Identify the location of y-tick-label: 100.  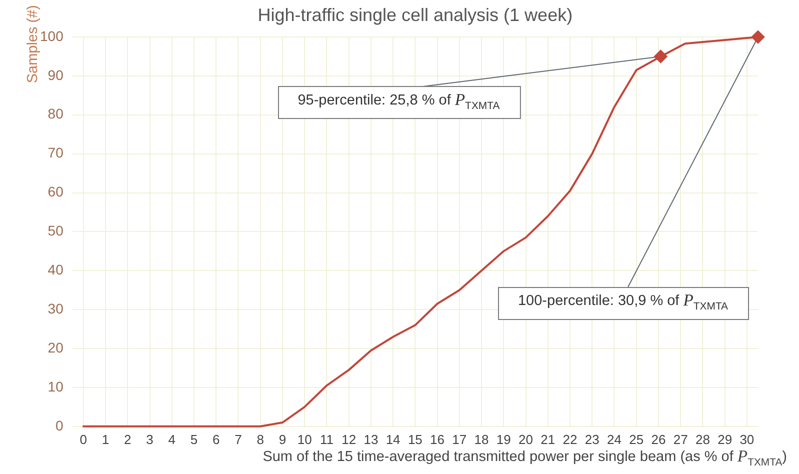
(52, 36).